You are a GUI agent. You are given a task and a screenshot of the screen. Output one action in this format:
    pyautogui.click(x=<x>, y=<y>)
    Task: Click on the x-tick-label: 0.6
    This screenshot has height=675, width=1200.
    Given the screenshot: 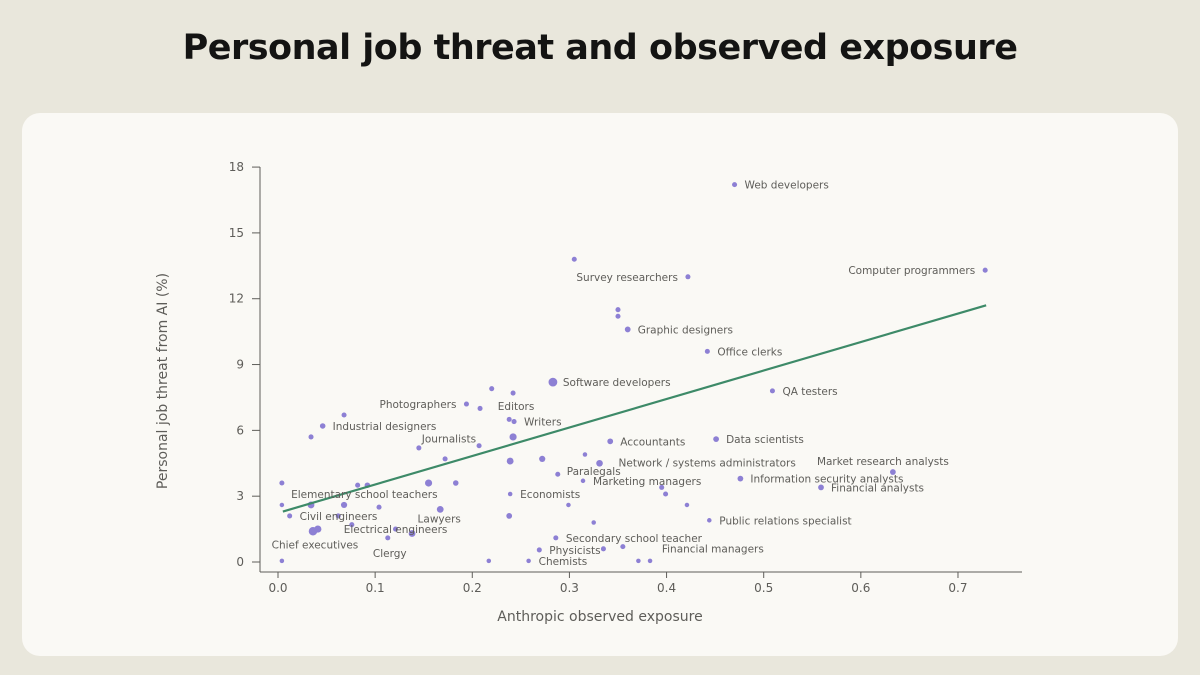 What is the action you would take?
    pyautogui.click(x=860, y=588)
    